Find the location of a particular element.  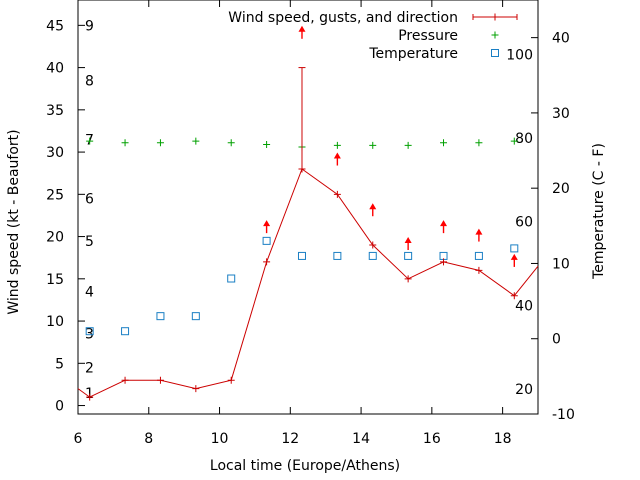

legend-label-wind: Wind speed, gusts, and direction is located at coordinates (343, 18).